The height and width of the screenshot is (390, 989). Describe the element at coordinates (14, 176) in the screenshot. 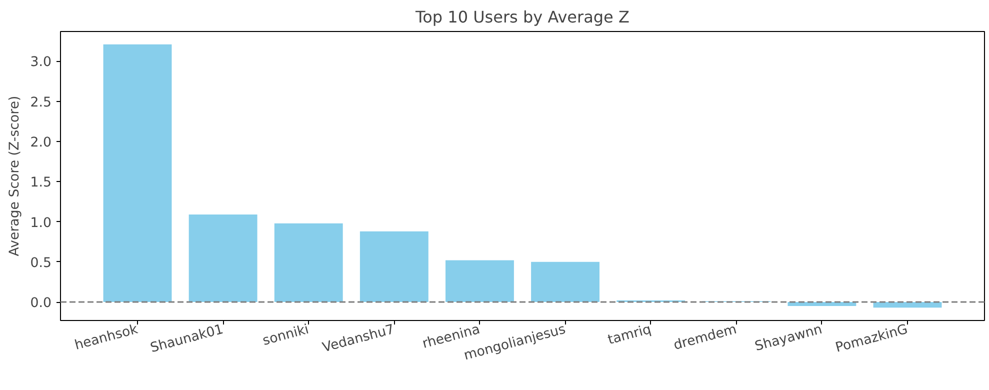

I see `y-axis-title: Average Score (Z-score)` at that location.